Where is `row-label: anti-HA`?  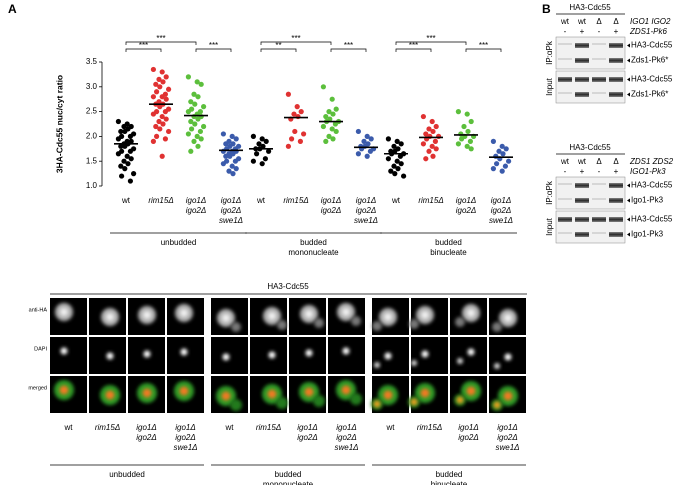 row-label: anti-HA is located at coordinates (38, 310).